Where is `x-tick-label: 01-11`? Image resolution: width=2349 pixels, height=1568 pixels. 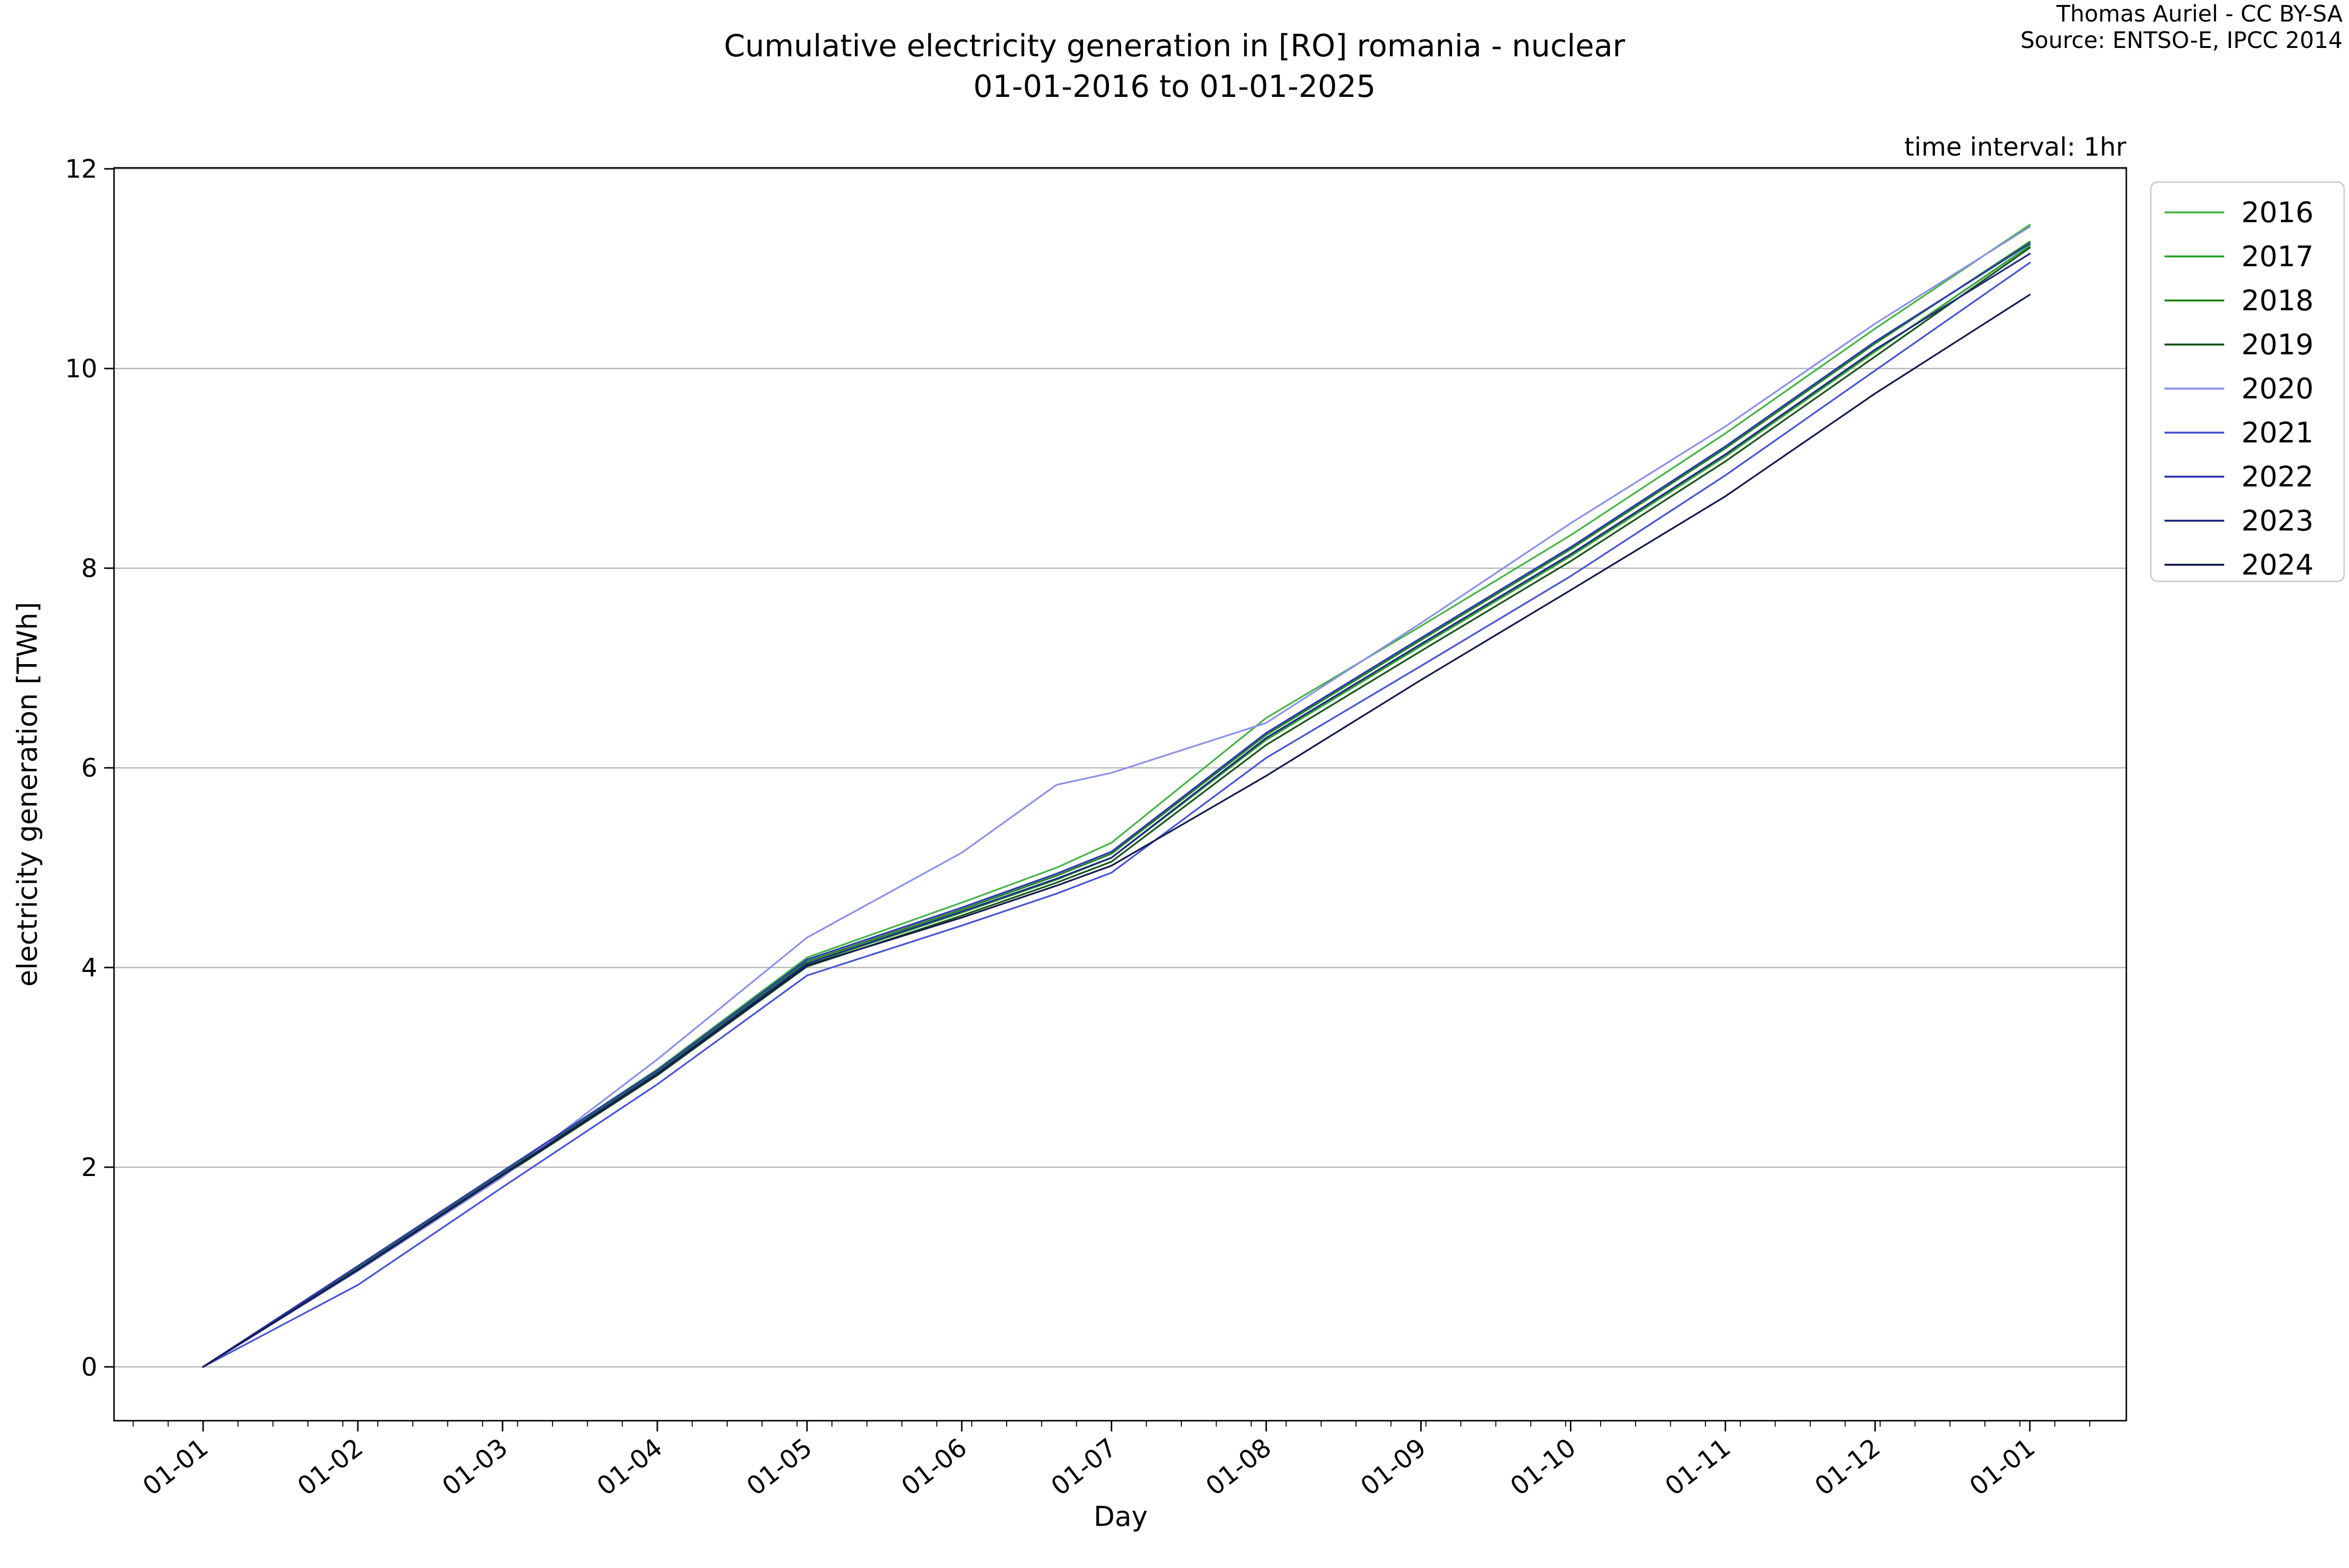
x-tick-label: 01-11 is located at coordinates (1698, 1467).